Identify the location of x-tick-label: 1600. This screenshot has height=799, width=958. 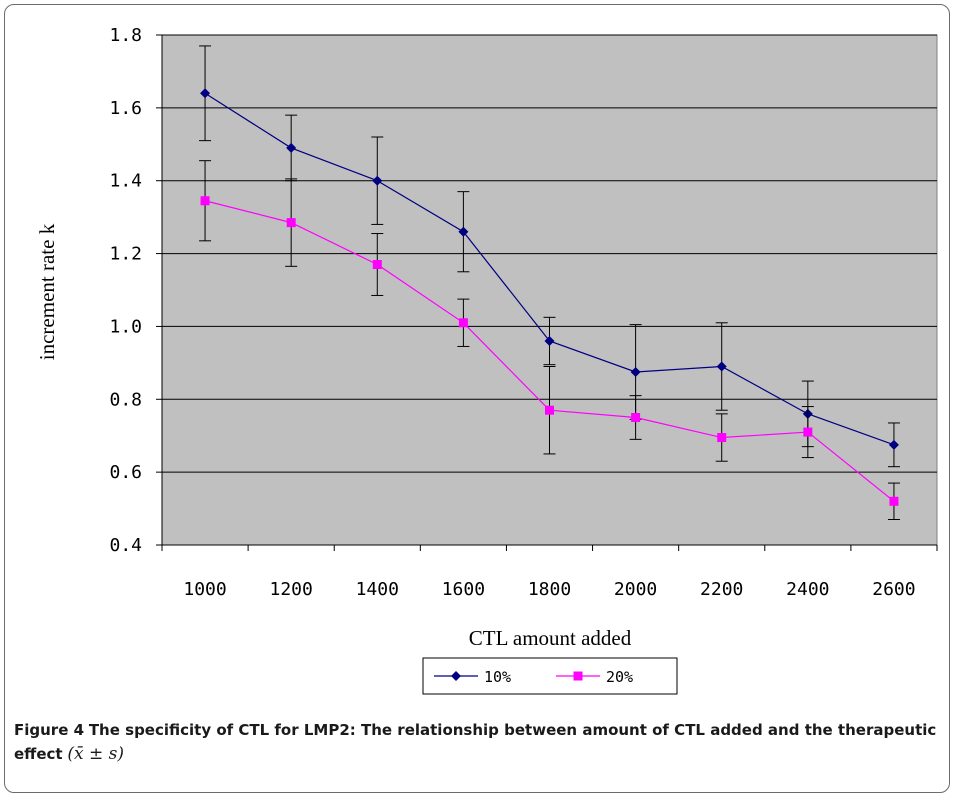
(463, 589).